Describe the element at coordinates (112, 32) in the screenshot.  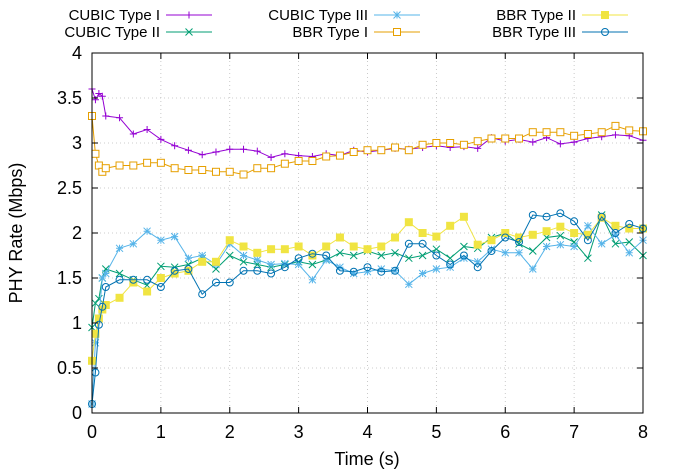
I see `legend-label: CUBIC Type II` at that location.